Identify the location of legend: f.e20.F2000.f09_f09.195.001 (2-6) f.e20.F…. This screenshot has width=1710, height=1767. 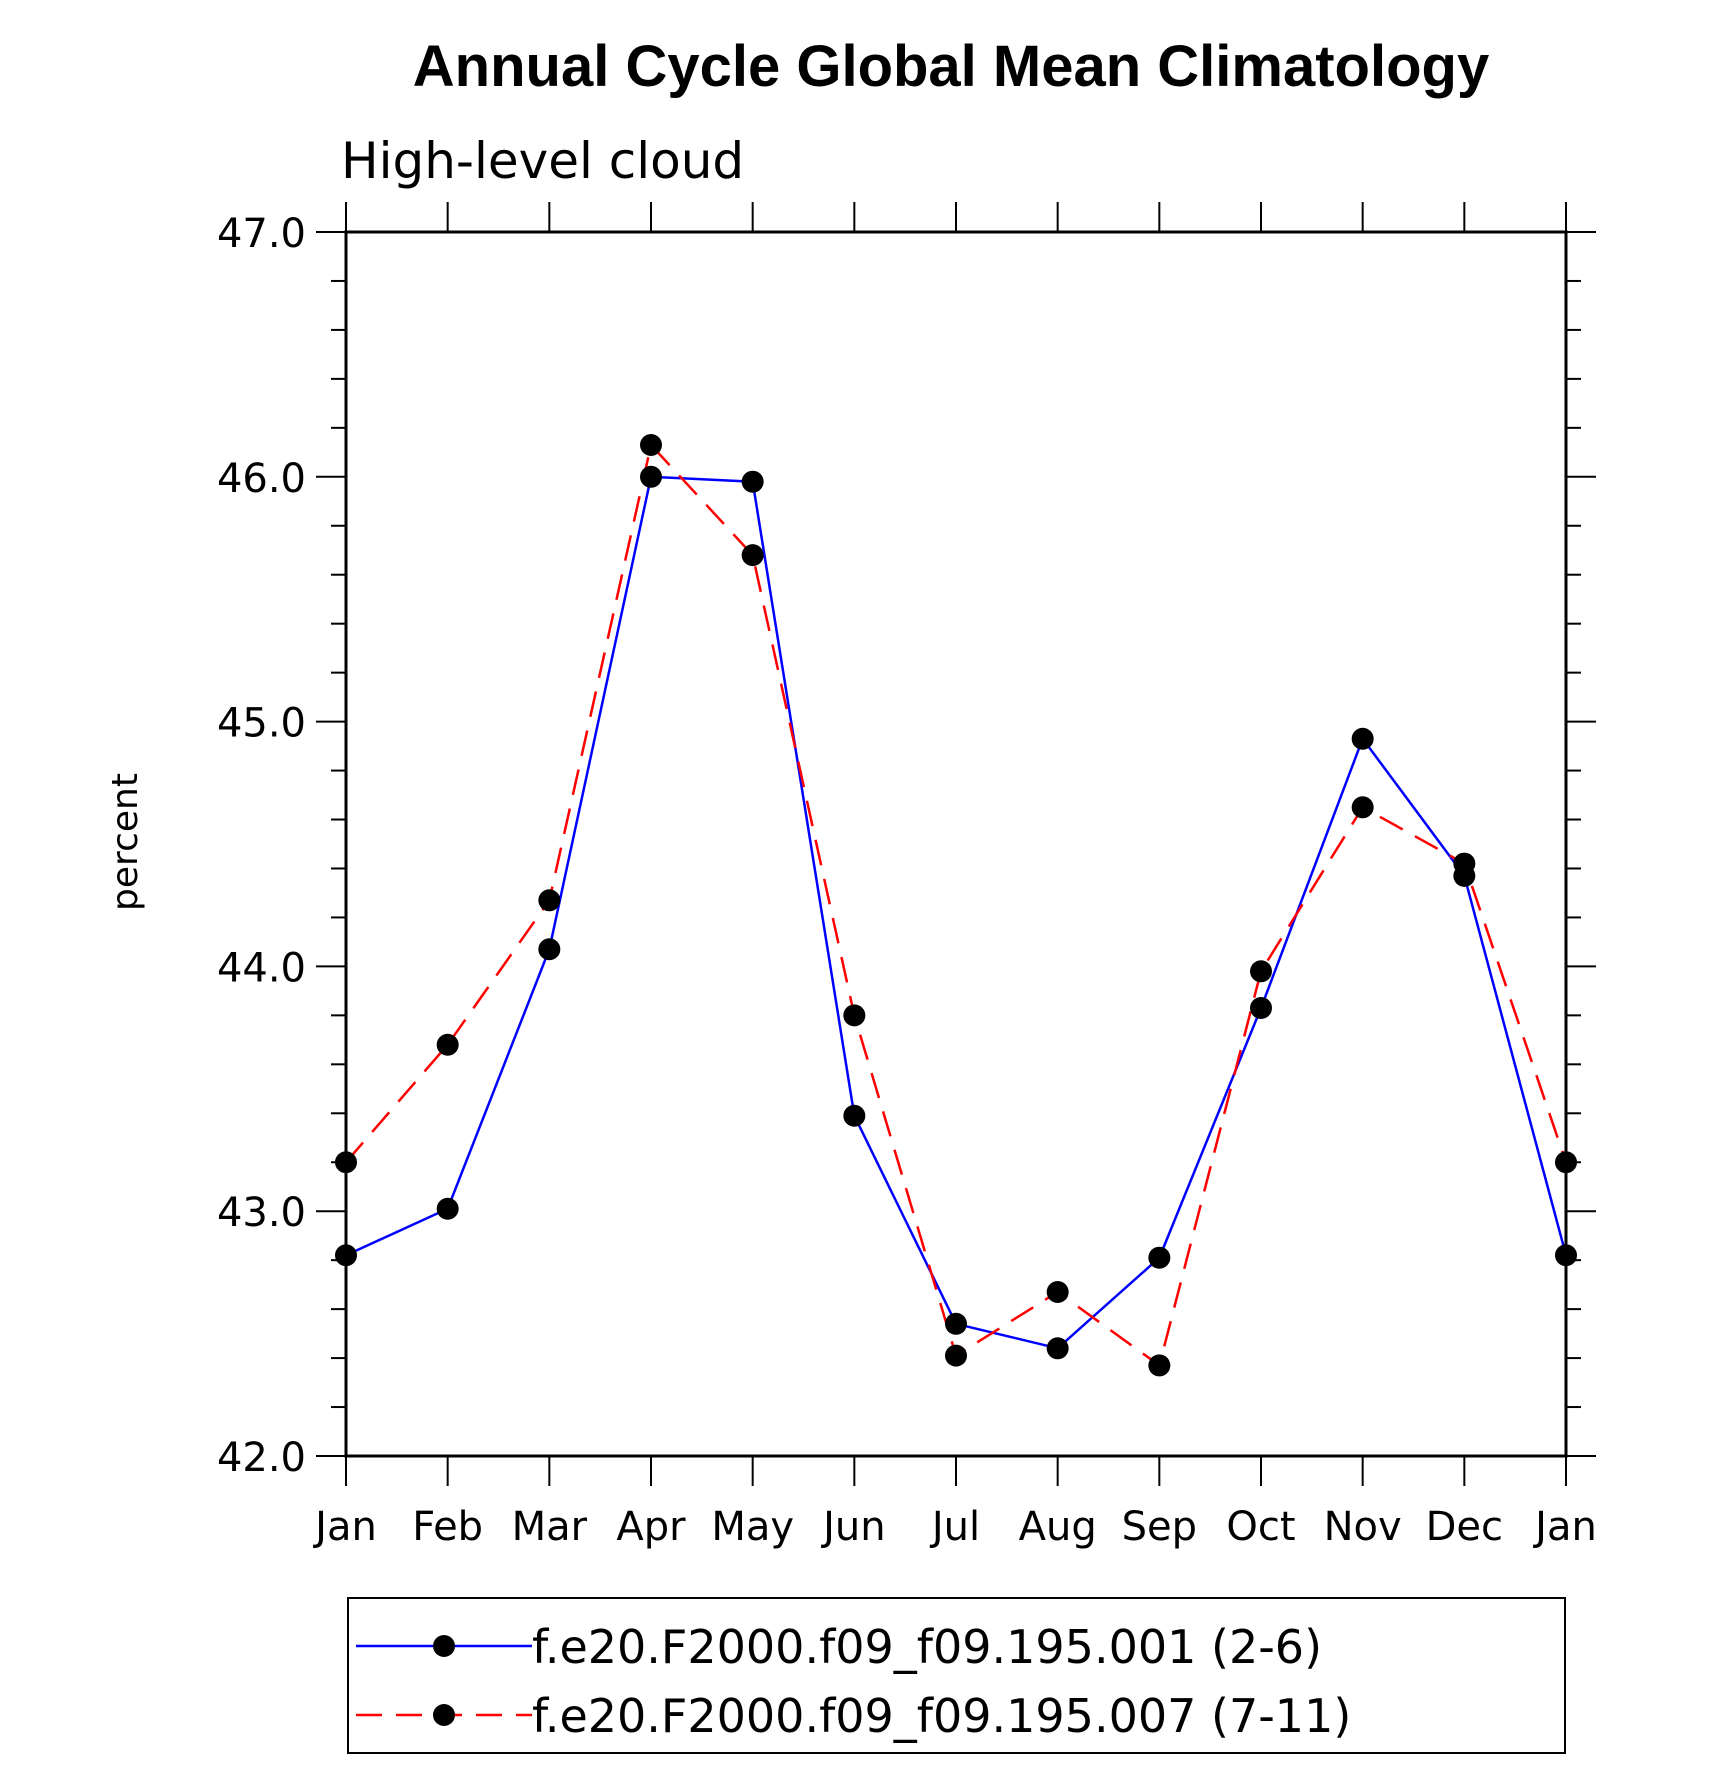
(956, 1675).